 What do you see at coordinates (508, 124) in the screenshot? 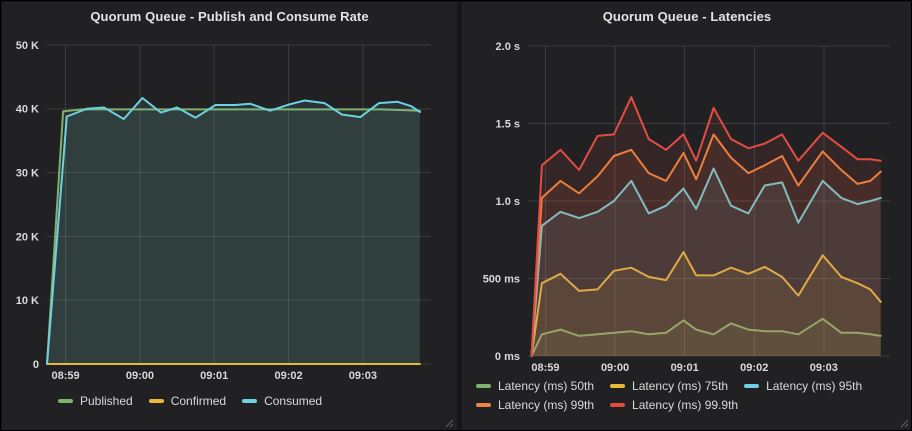
I see `y-axis-tick-label: 1.5 s` at bounding box center [508, 124].